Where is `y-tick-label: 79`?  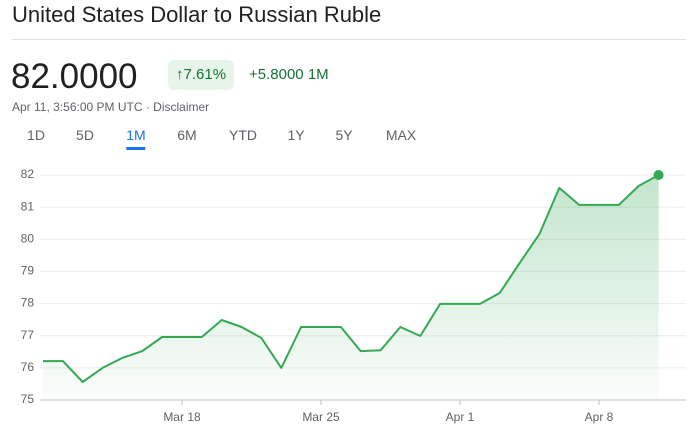
y-tick-label: 79 is located at coordinates (28, 271).